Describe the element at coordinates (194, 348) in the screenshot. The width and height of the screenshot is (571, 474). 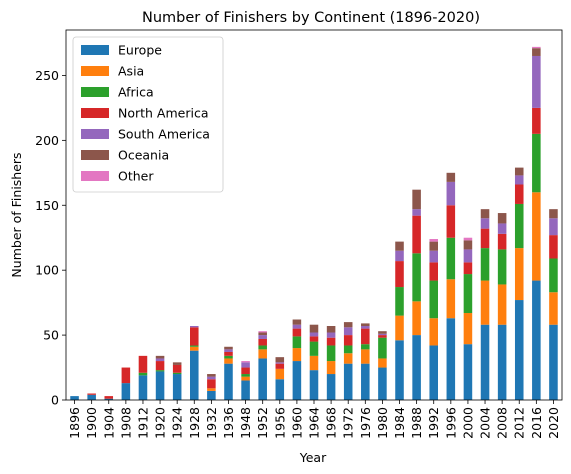
I see `bar-asia-1928` at that location.